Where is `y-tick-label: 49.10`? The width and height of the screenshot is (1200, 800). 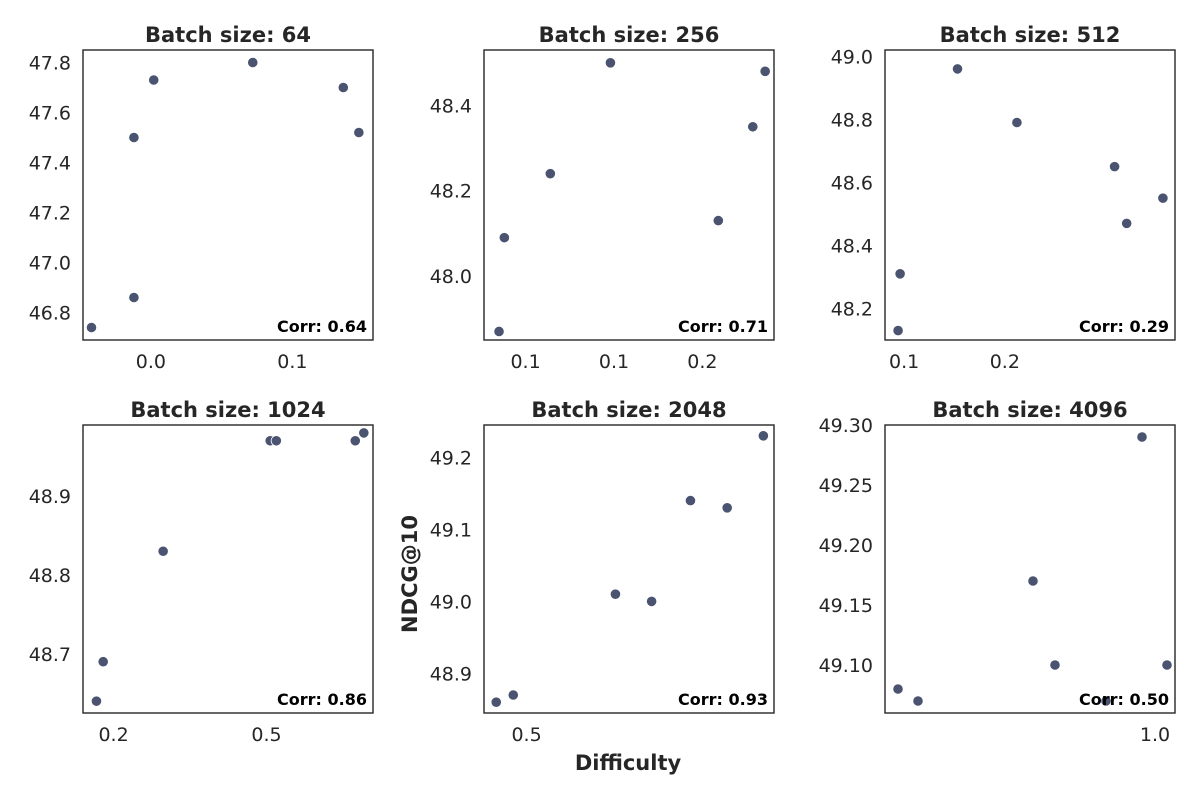 y-tick-label: 49.10 is located at coordinates (846, 666).